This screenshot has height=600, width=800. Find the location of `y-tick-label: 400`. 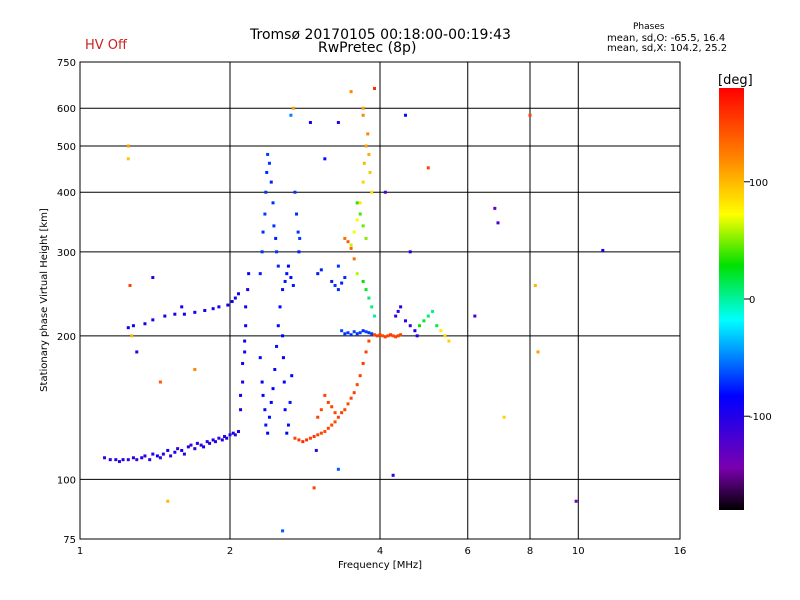

y-tick-label: 400 is located at coordinates (66, 193).